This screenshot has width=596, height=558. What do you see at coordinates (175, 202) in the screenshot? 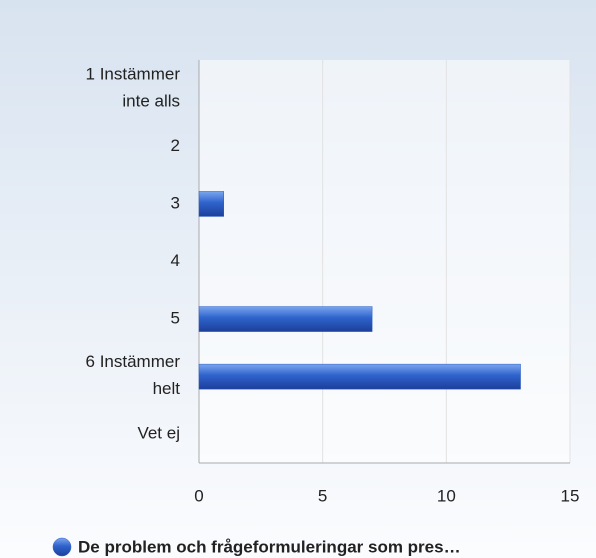
I see `y-tick-label: 3` at bounding box center [175, 202].